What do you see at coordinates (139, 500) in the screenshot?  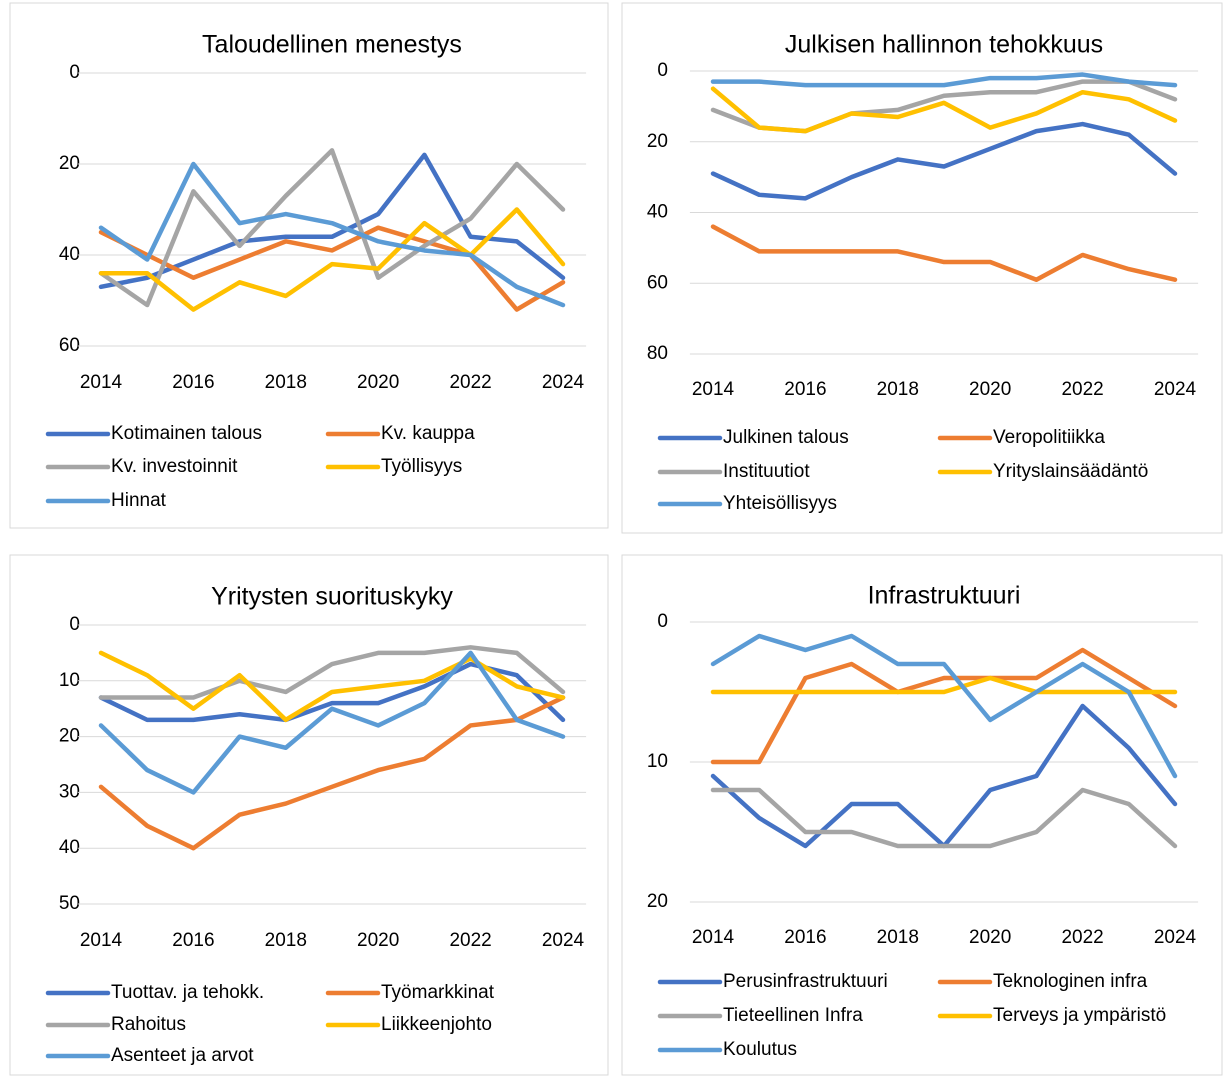 I see `legend-label: Hinnat` at bounding box center [139, 500].